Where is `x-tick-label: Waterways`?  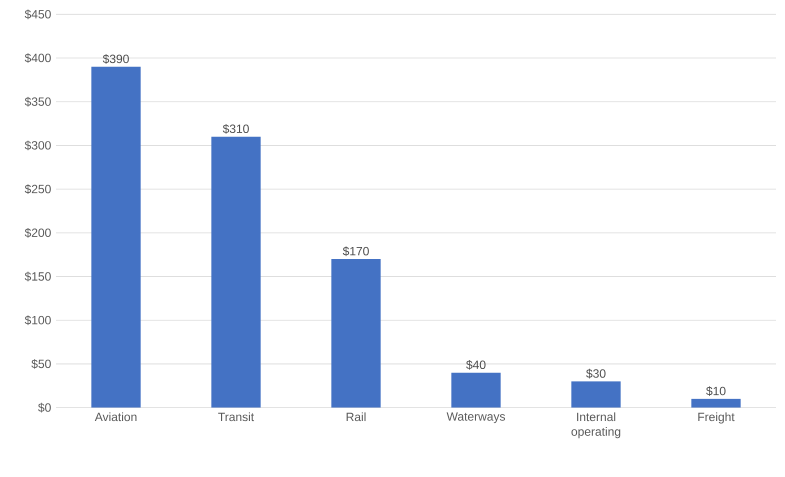
x-tick-label: Waterways is located at coordinates (476, 418).